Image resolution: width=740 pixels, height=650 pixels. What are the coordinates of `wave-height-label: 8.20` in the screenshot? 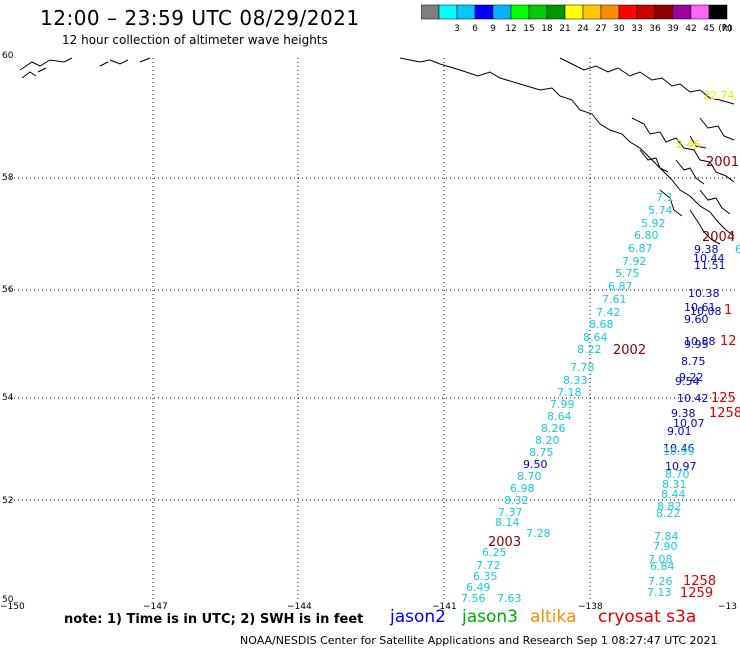 It's located at (547, 440).